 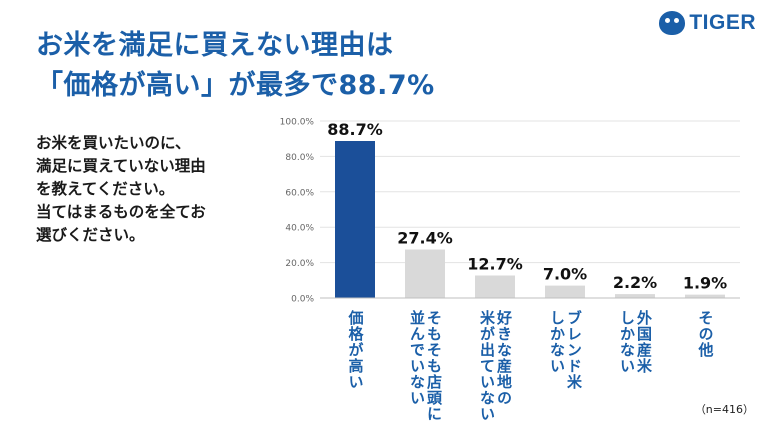 What do you see at coordinates (705, 283) in the screenshot?
I see `bar-value-label: 1.9%` at bounding box center [705, 283].